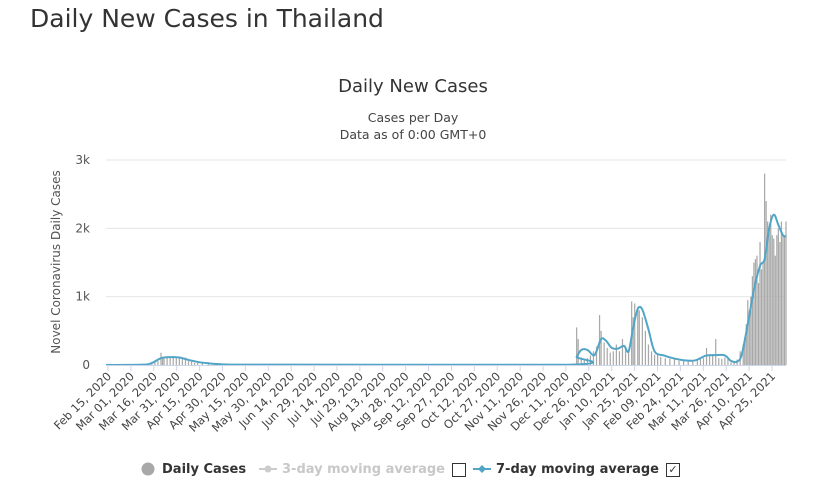 This screenshot has height=502, width=819. I want to click on y-tick-labels: 0 1k 2k 3k, so click(82, 262).